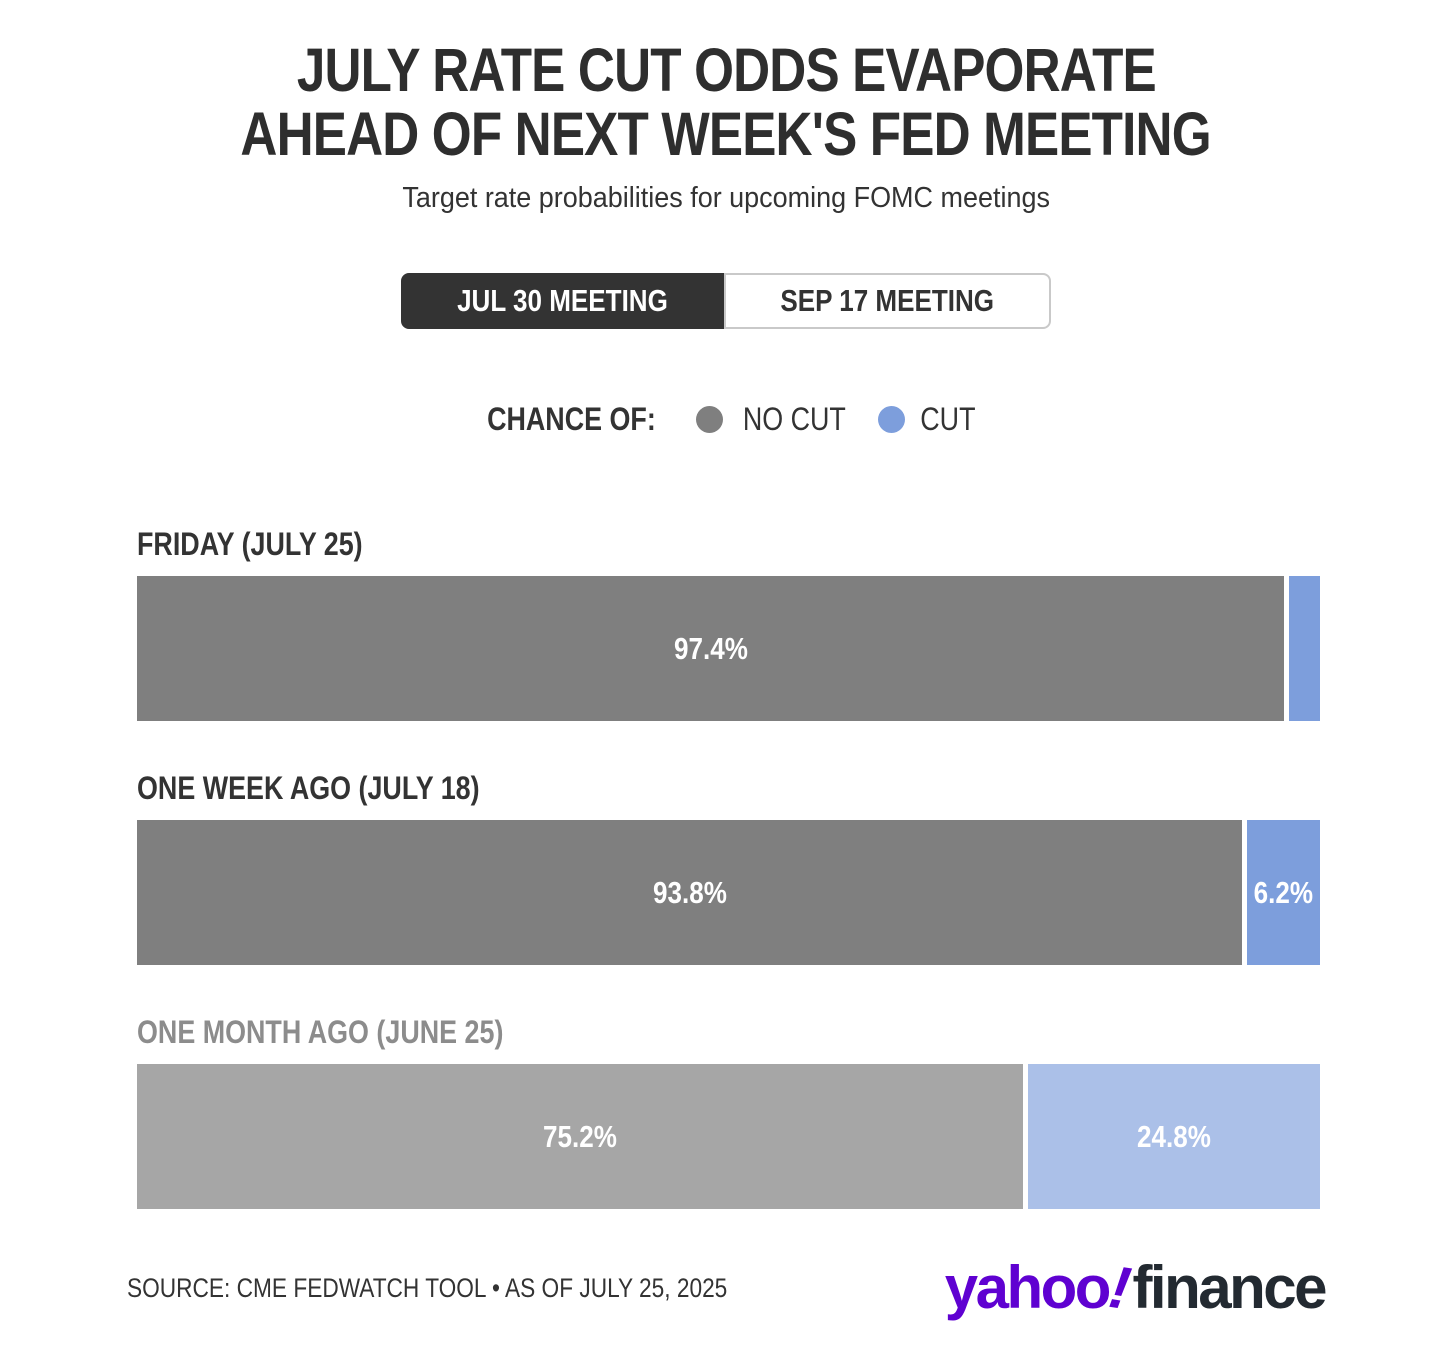 This screenshot has width=1452, height=1372. I want to click on tab-jul-30-meeting: JUL 30 MEETING, so click(563, 301).